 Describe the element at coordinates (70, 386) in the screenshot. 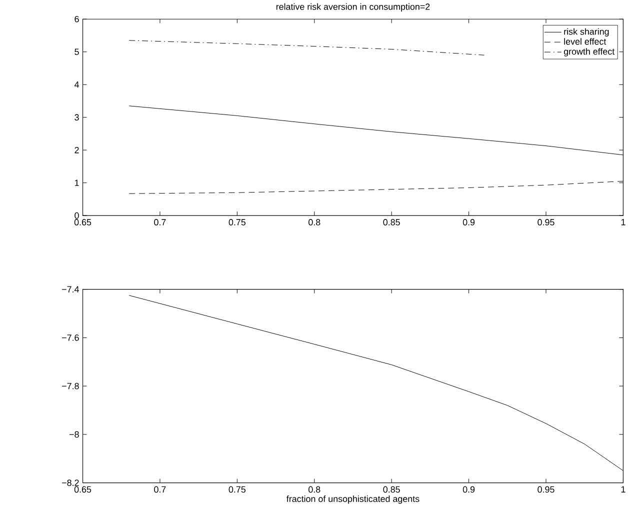

I see `y-tick-label: −7.8` at that location.